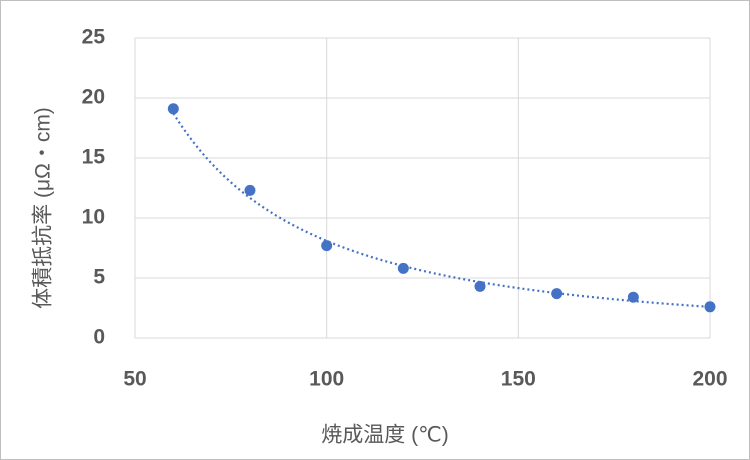 Image resolution: width=750 pixels, height=460 pixels. I want to click on y-tick-label: 10, so click(93, 217).